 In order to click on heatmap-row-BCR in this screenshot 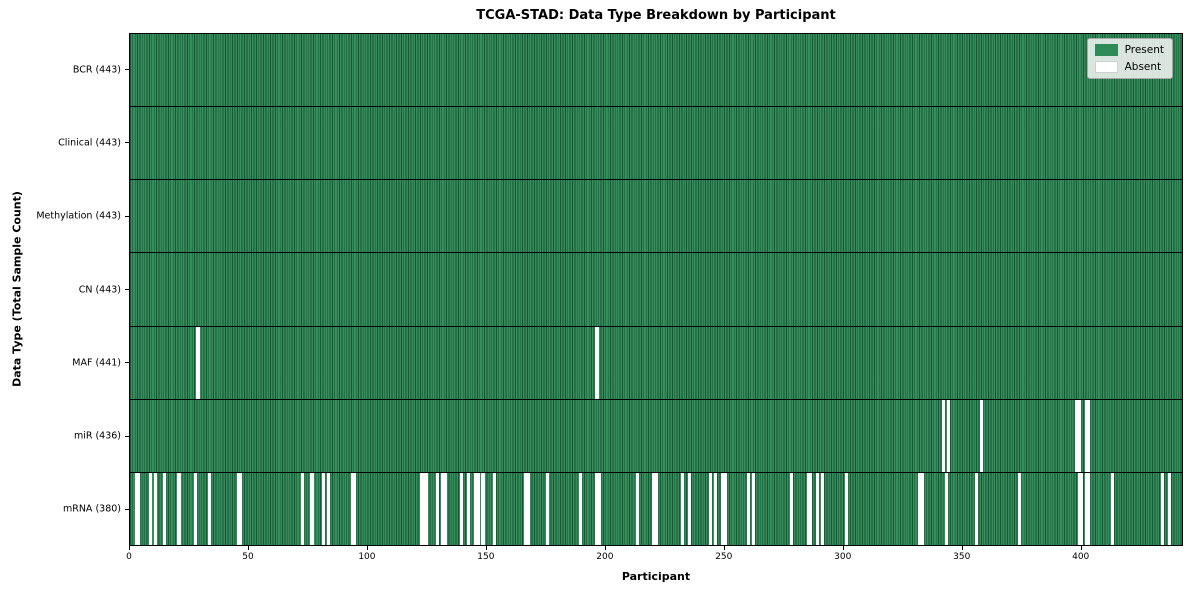, I will do `click(656, 71)`.